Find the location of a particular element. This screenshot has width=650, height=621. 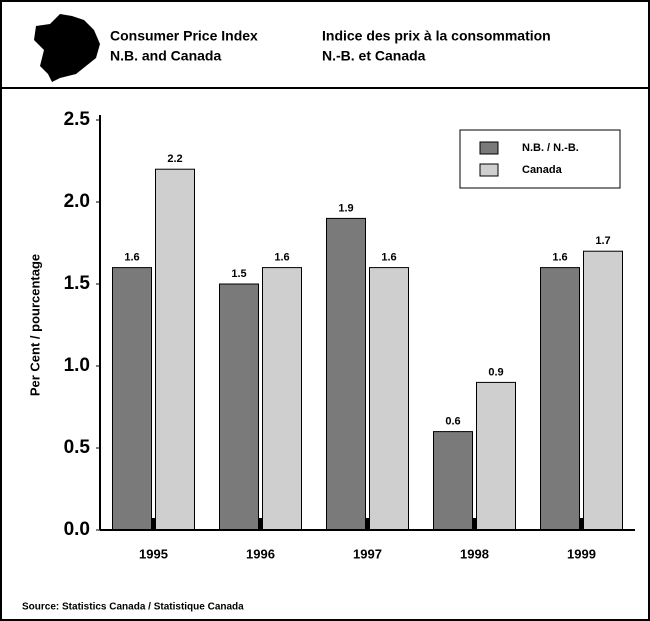

subtitle: N.B. and Canada is located at coordinates (165, 56).